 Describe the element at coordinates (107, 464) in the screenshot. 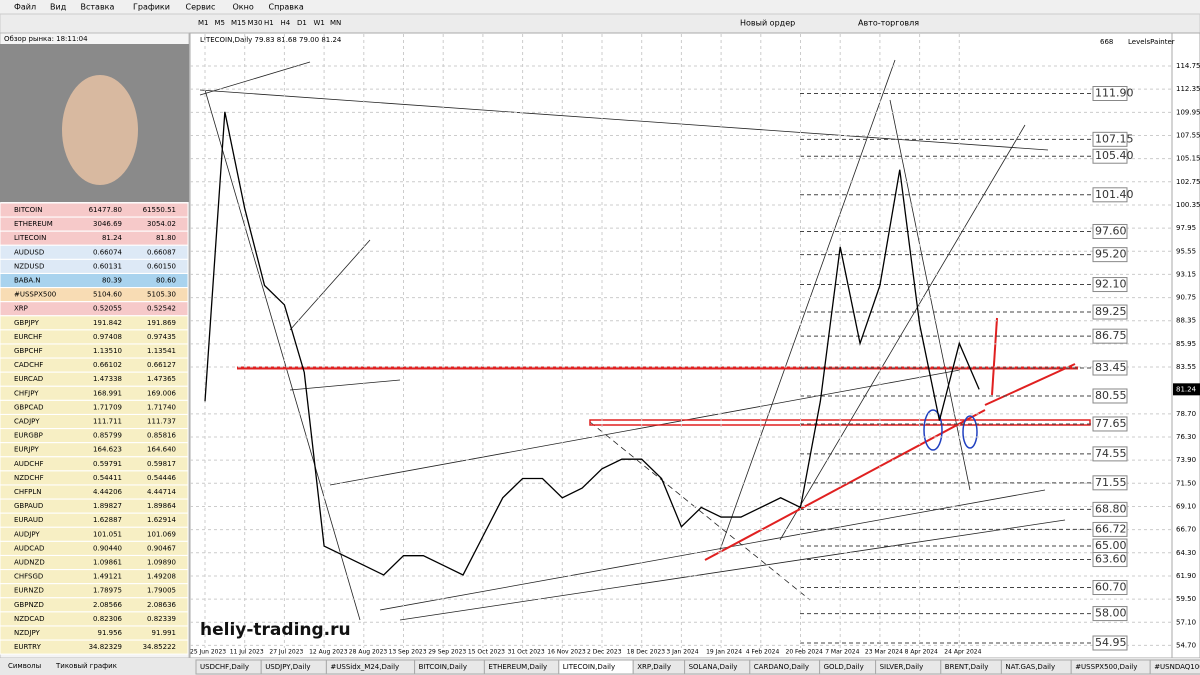

I see `bid: 0.59791` at that location.